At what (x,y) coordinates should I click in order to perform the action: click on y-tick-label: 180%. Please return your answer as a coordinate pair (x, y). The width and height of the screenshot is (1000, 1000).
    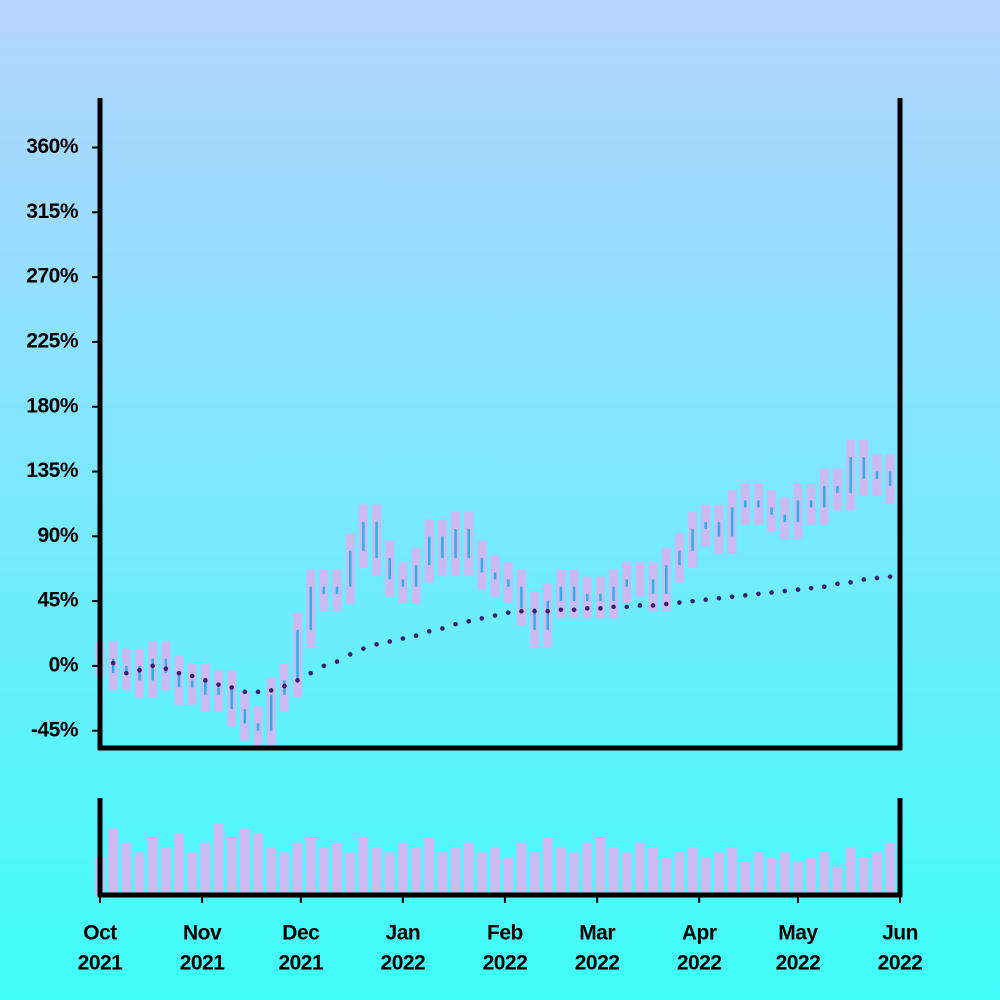
    Looking at the image, I should click on (52, 405).